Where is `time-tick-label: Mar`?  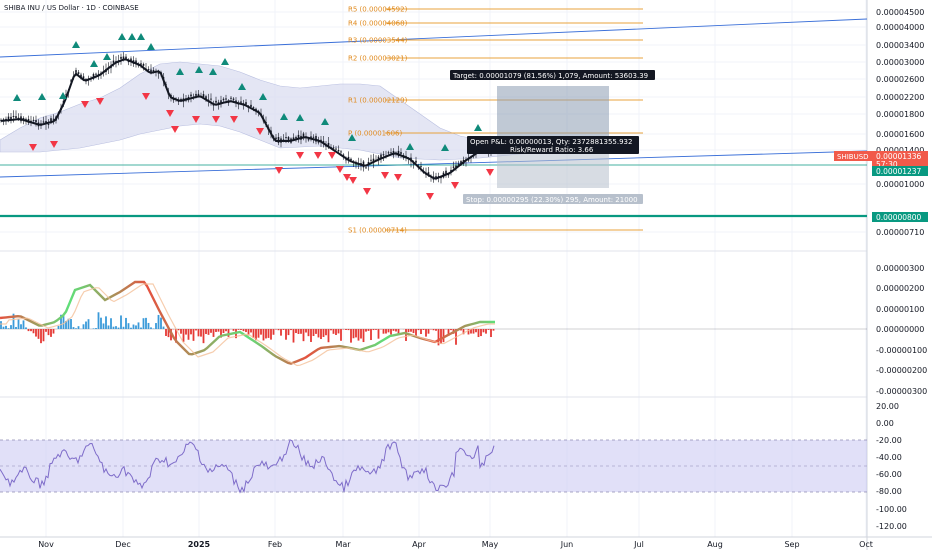
time-tick-label: Mar is located at coordinates (343, 544).